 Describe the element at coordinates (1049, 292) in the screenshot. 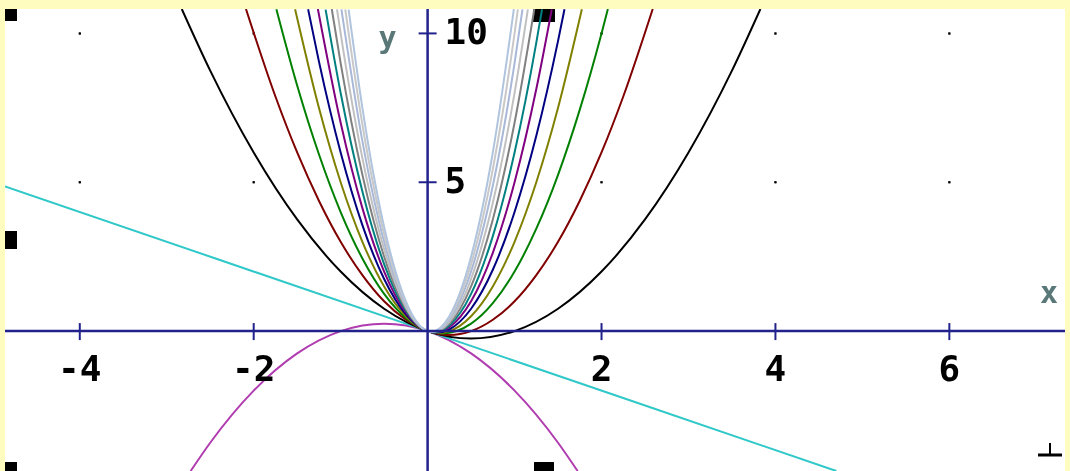

I see `x-axis-title: x` at that location.